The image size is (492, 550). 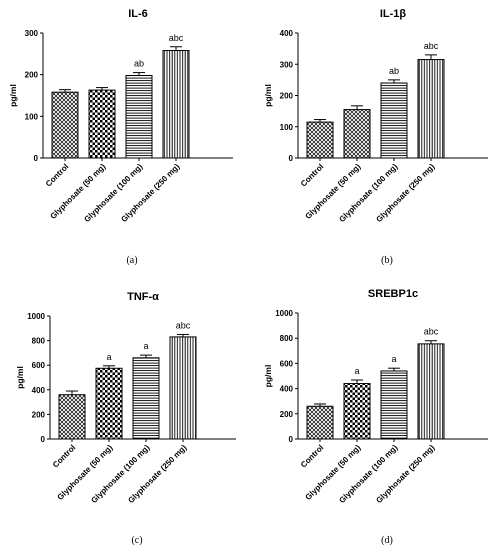 I want to click on panel-label: (b), so click(x=387, y=260).